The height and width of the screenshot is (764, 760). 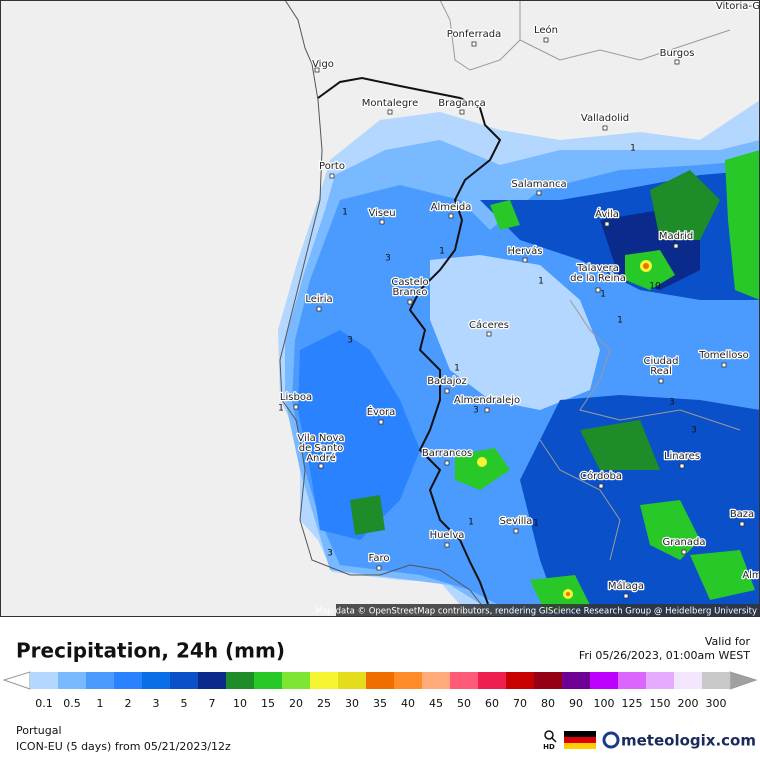 What do you see at coordinates (626, 586) in the screenshot?
I see `city-label: Málaga` at bounding box center [626, 586].